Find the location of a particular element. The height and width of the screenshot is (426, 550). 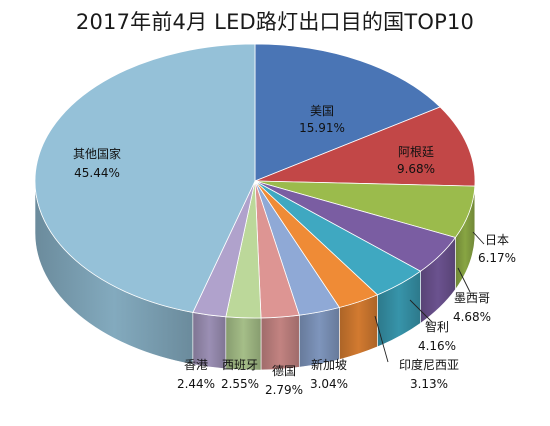

slice-name-墨西哥: 墨西哥 is located at coordinates (472, 298).